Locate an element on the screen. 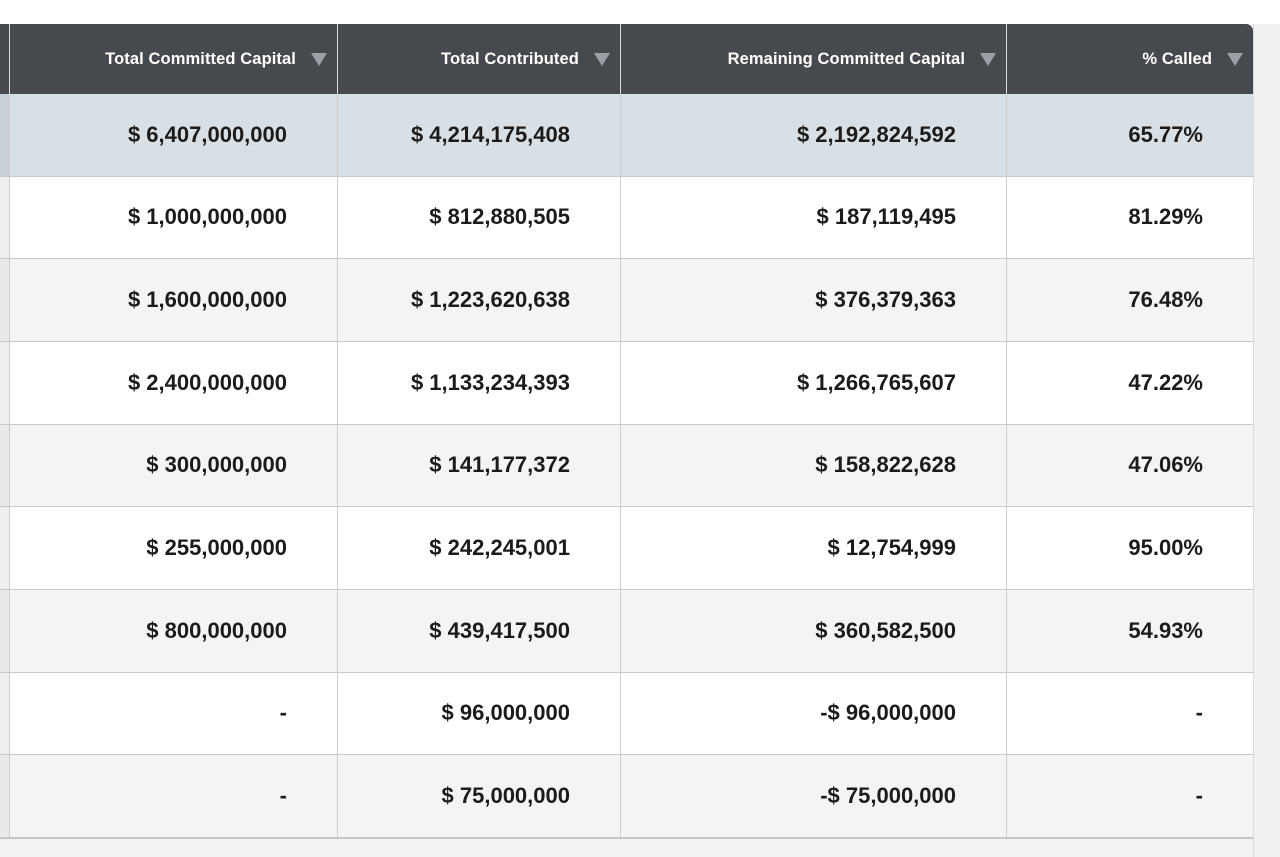 The width and height of the screenshot is (1280, 857). table-cell: $ 75,000,000 is located at coordinates (478, 796).